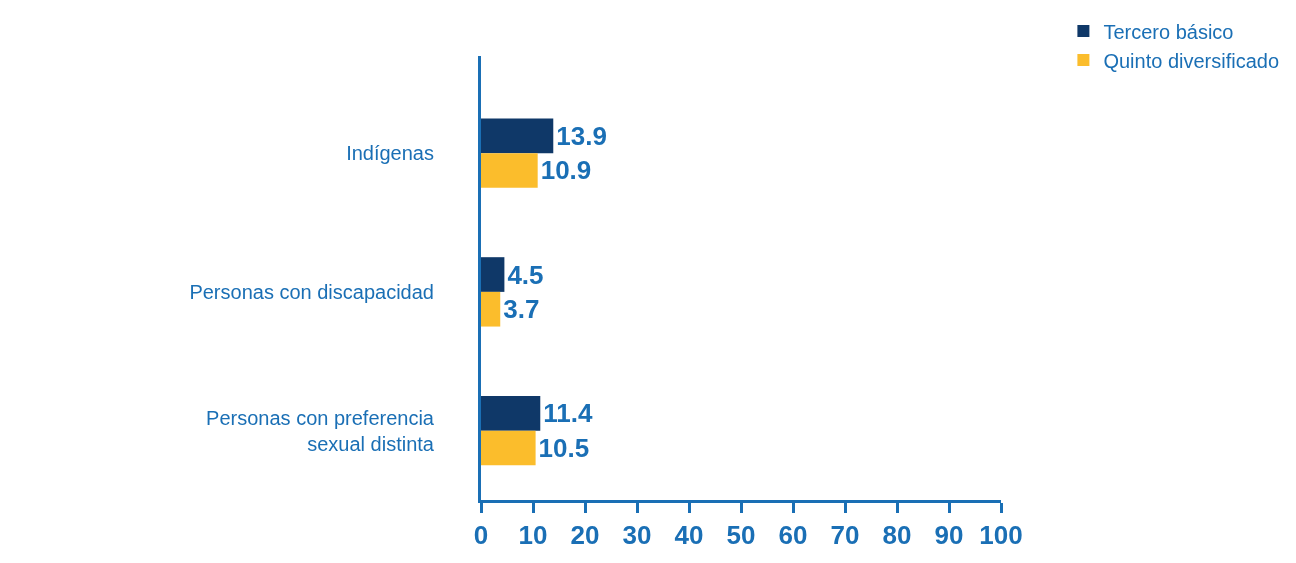 The height and width of the screenshot is (563, 1296). I want to click on y-tick-label: Personas con discapacidad, so click(311, 291).